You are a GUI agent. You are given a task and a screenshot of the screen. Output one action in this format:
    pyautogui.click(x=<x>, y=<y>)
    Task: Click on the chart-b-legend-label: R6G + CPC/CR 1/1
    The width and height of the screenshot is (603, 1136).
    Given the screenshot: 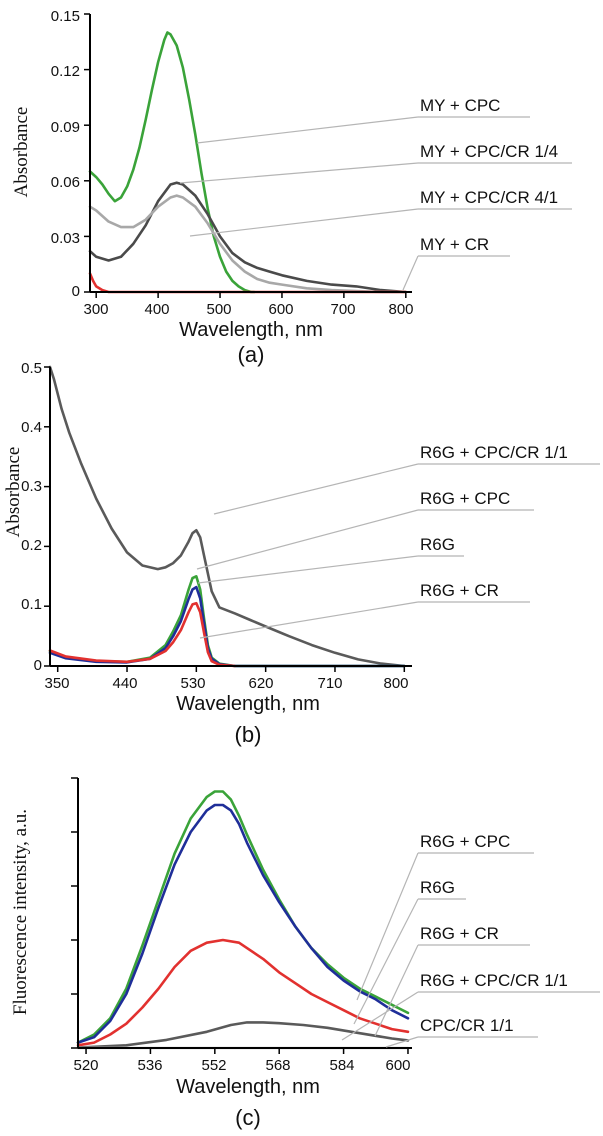 What is the action you would take?
    pyautogui.click(x=494, y=452)
    